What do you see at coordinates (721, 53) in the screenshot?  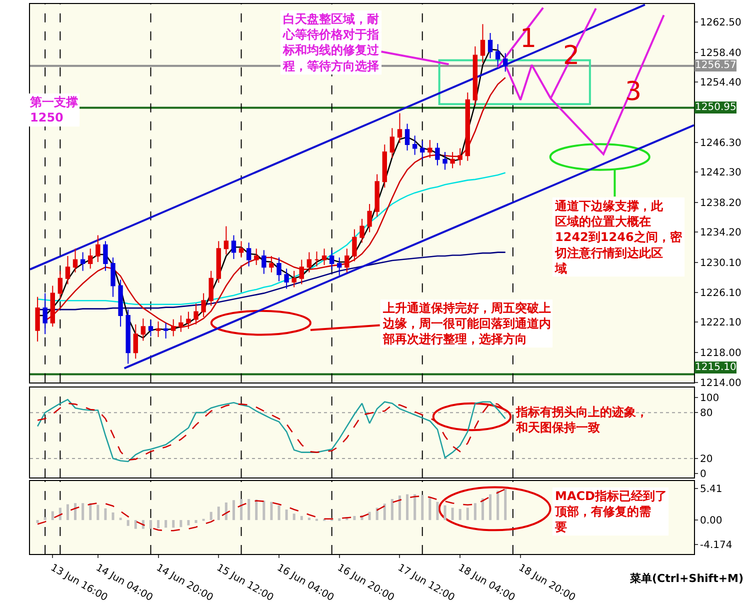 I see `y-tick-label: 1258.40` at bounding box center [721, 53].